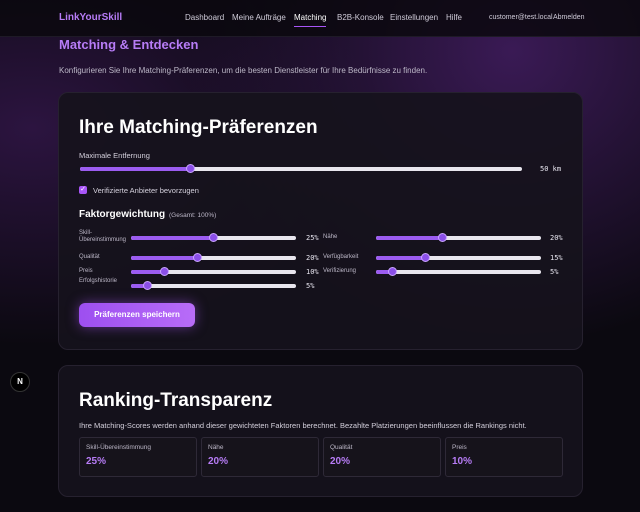  What do you see at coordinates (198, 127) in the screenshot?
I see `card-title: Ihre Matching-Präferenzen` at bounding box center [198, 127].